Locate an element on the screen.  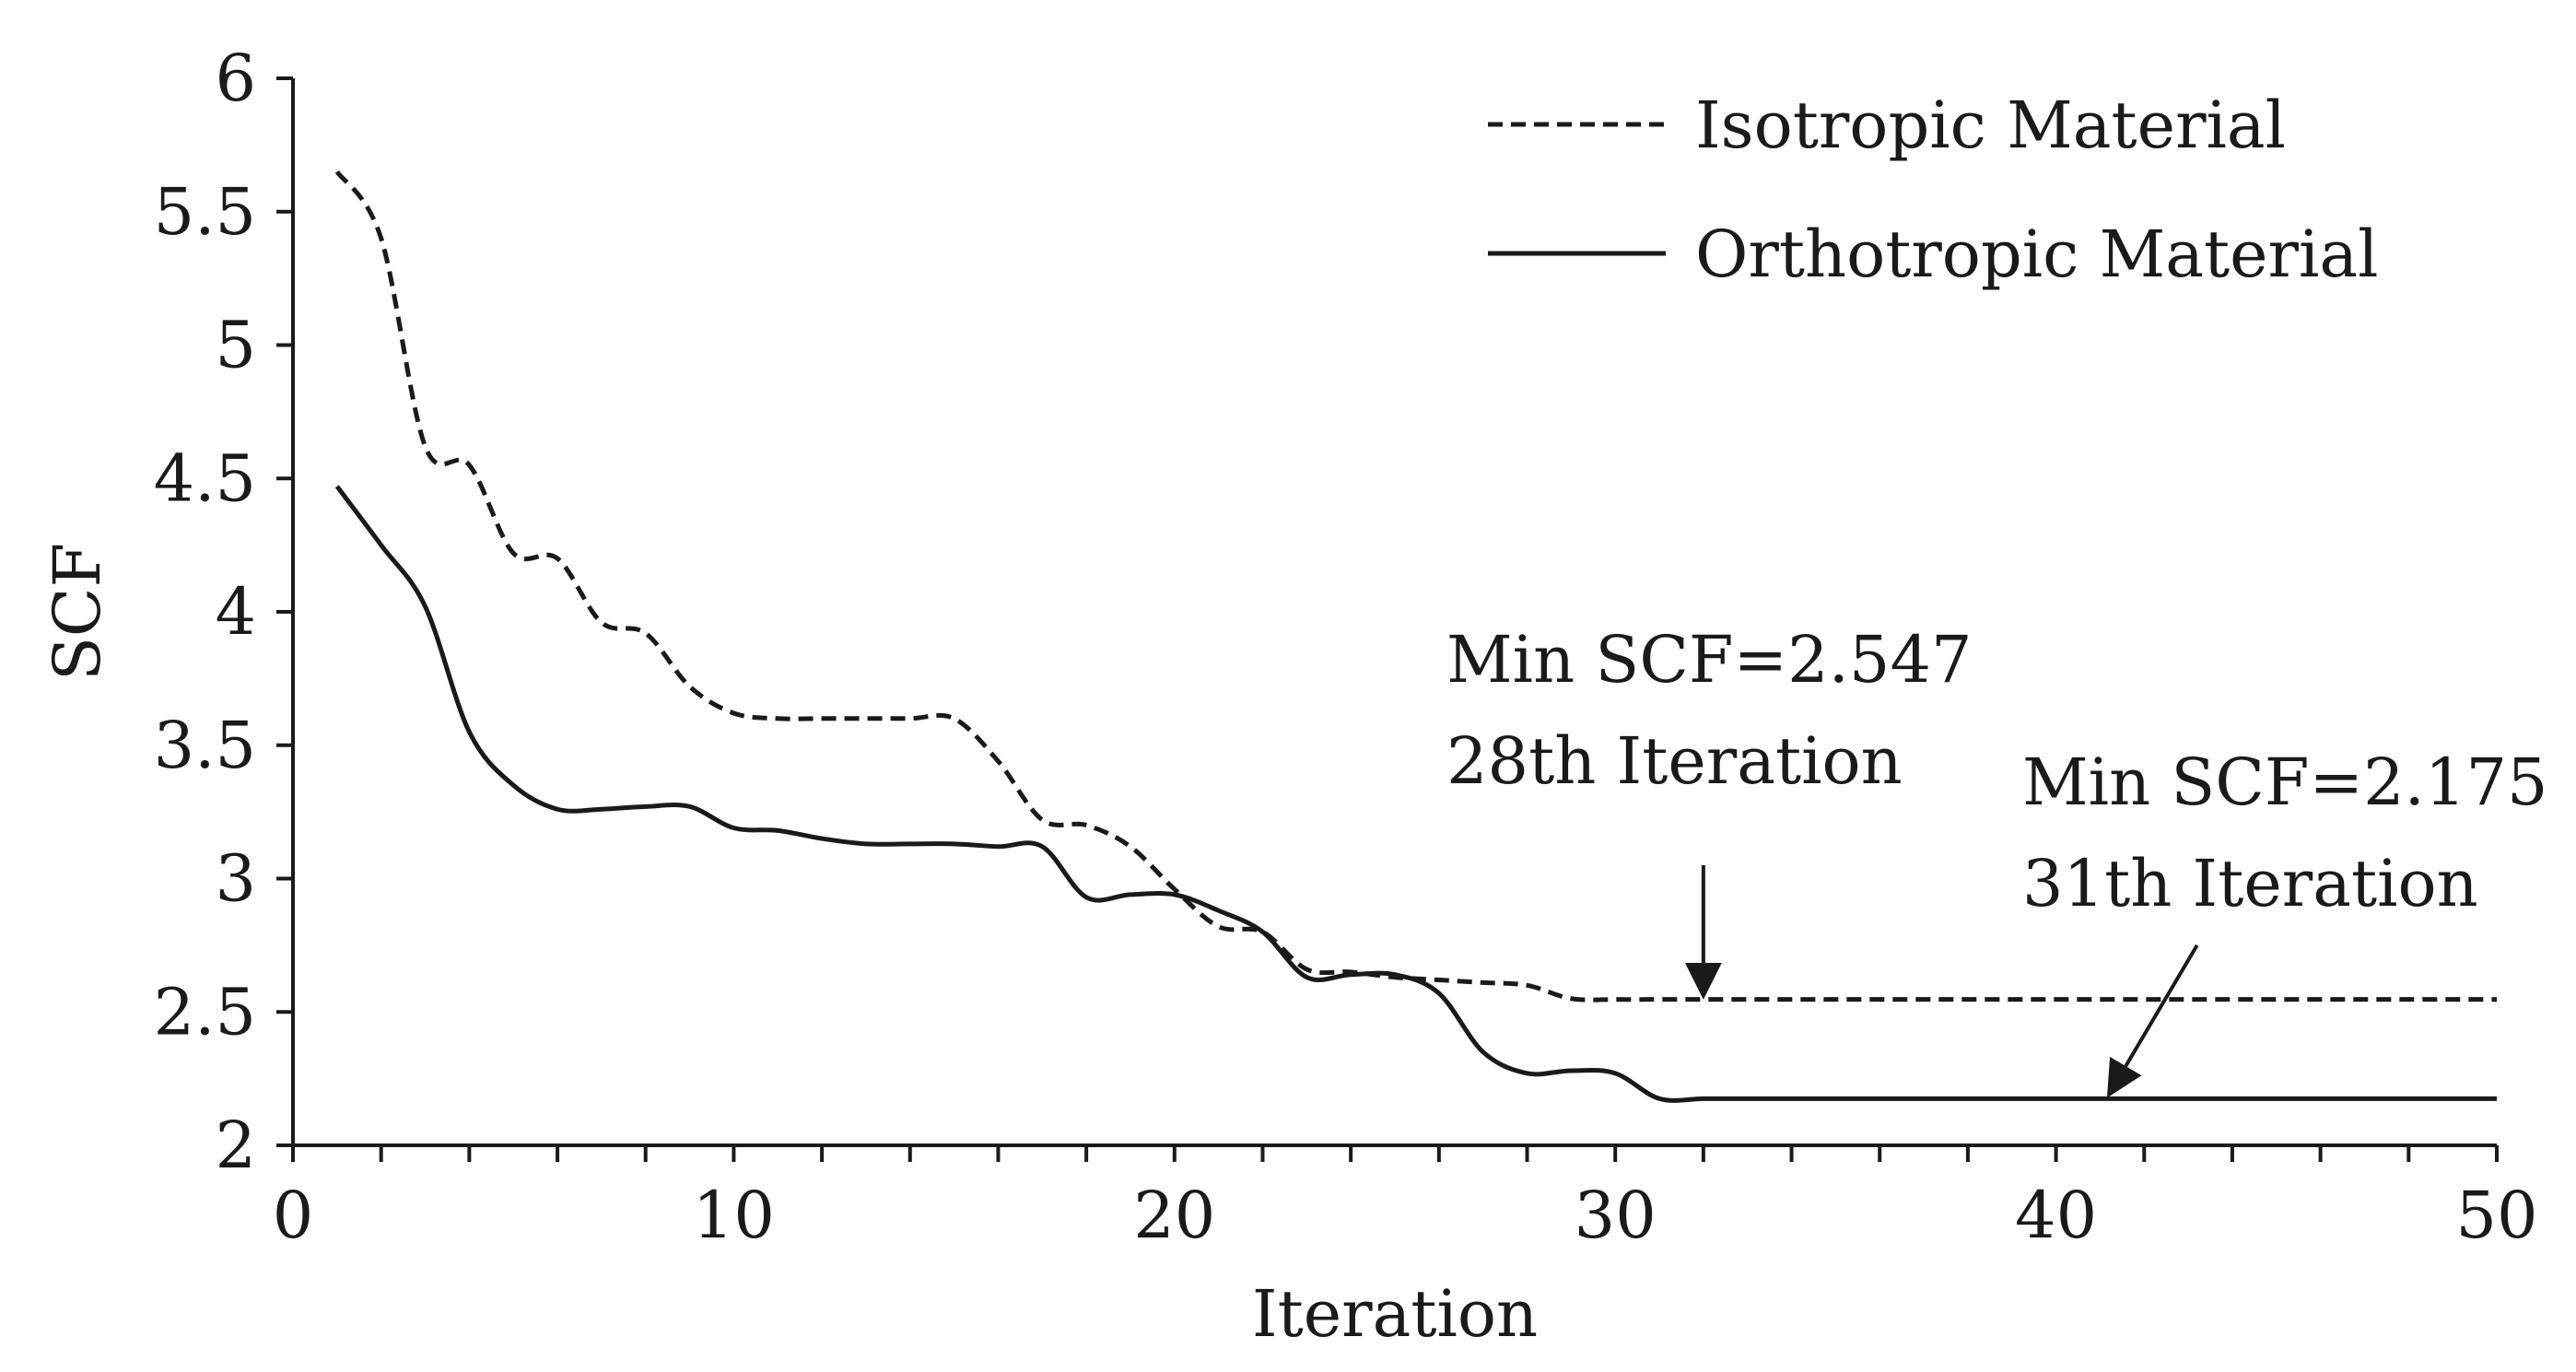
y-tick-label: 4 is located at coordinates (235, 612).